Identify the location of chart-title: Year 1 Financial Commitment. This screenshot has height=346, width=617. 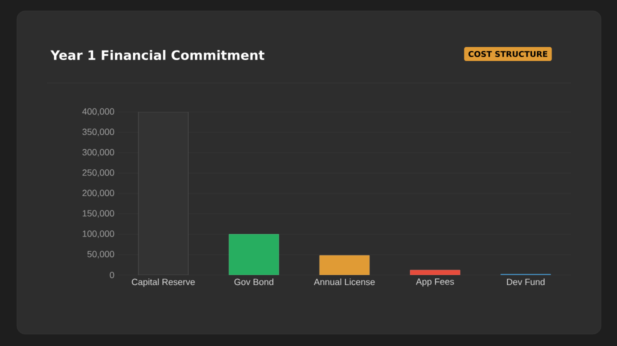
(157, 55).